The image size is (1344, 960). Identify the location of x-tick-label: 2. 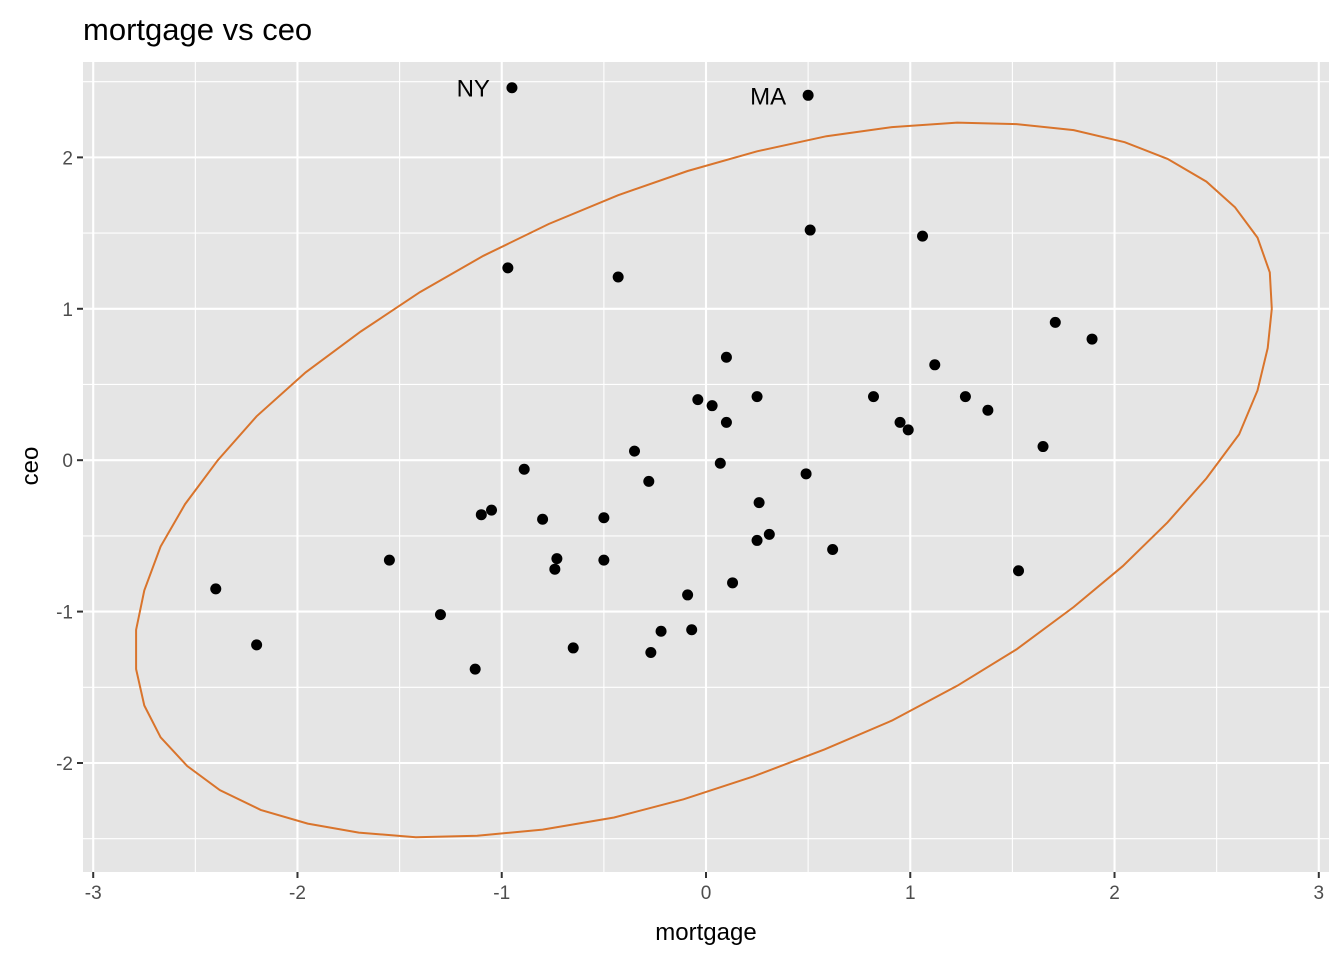
(1114, 893).